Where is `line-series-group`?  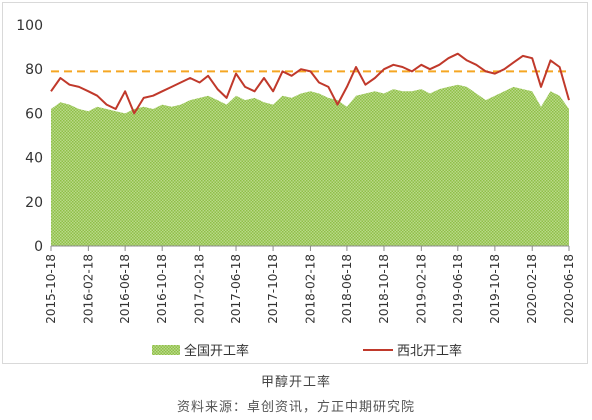 line-series-group is located at coordinates (310, 83).